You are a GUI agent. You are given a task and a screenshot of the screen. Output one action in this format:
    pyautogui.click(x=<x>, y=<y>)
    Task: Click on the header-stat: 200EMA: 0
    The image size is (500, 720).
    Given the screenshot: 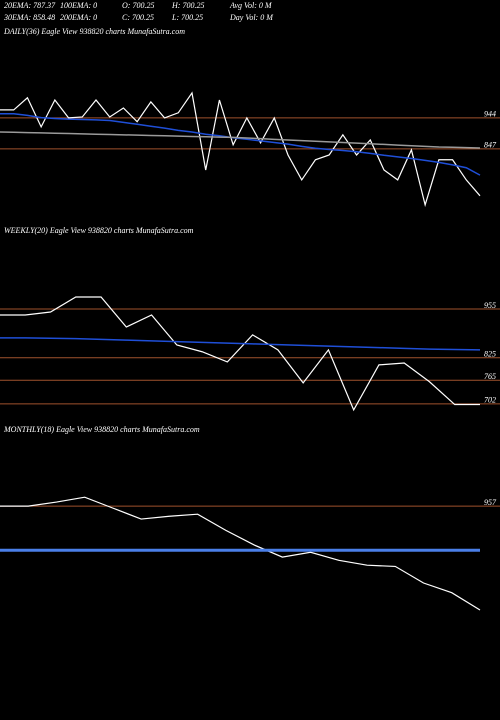 What is the action you would take?
    pyautogui.click(x=78, y=17)
    